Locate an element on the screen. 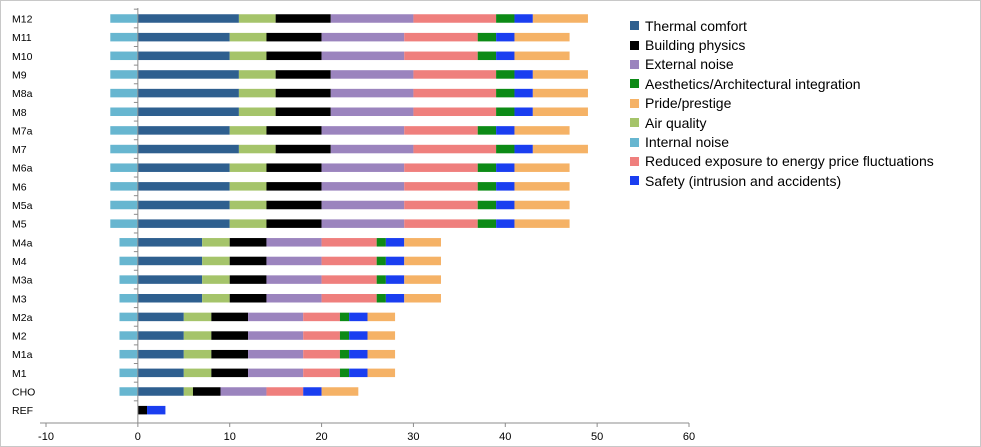  y-tick-label: M8 is located at coordinates (19, 113).